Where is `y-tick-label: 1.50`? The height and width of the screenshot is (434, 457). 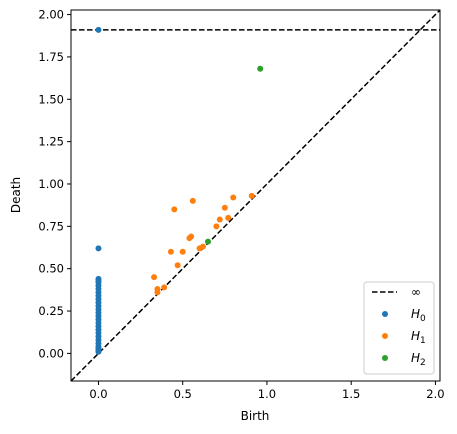
y-tick-label: 1.50 is located at coordinates (51, 99).